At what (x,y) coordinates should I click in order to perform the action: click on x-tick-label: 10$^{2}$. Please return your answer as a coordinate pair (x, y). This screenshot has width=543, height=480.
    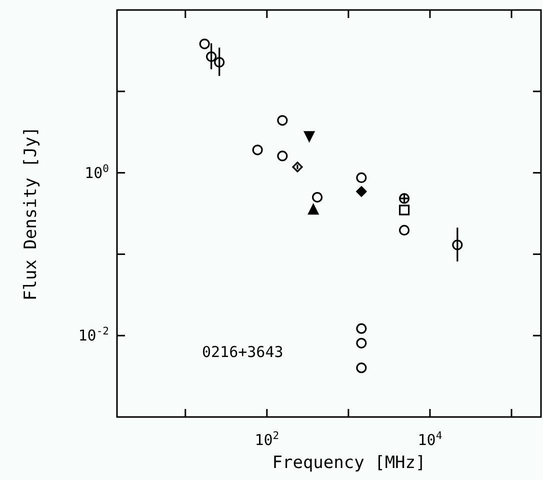
    Looking at the image, I should click on (267, 439).